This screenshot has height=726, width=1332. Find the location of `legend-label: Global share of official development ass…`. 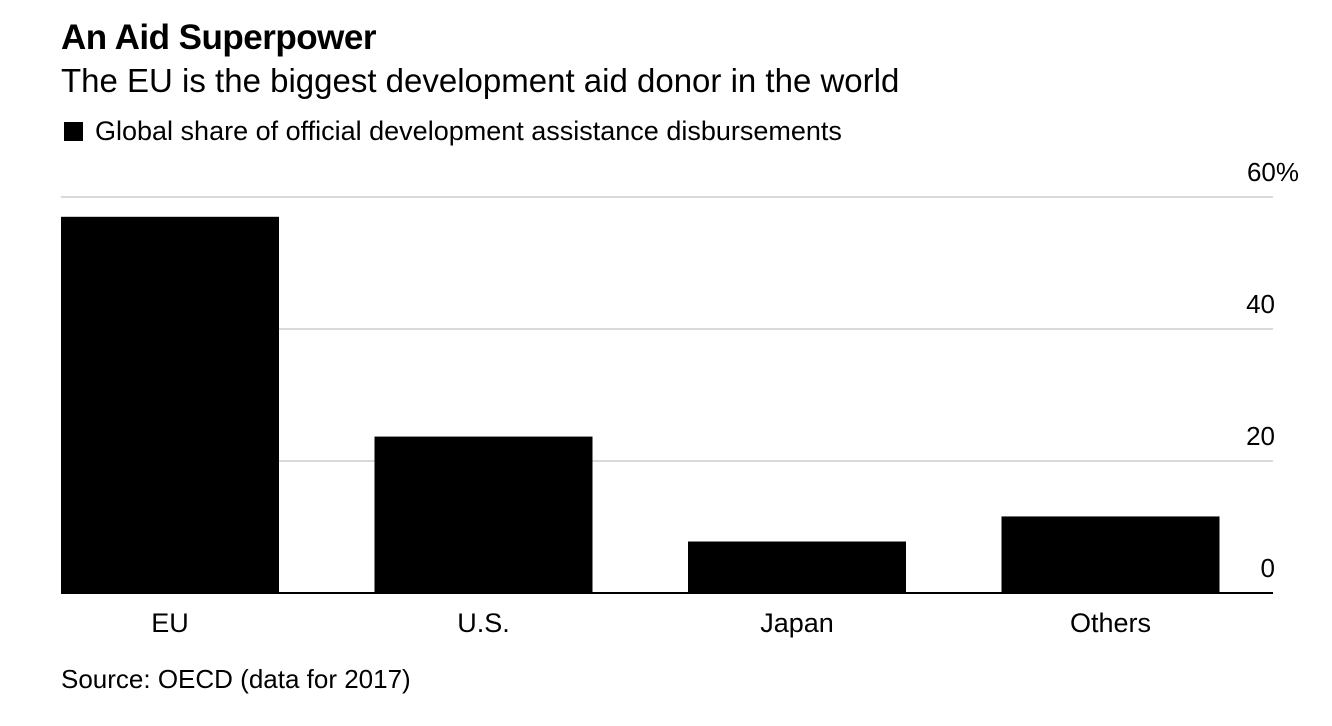

legend-label: Global share of official development ass… is located at coordinates (468, 131).